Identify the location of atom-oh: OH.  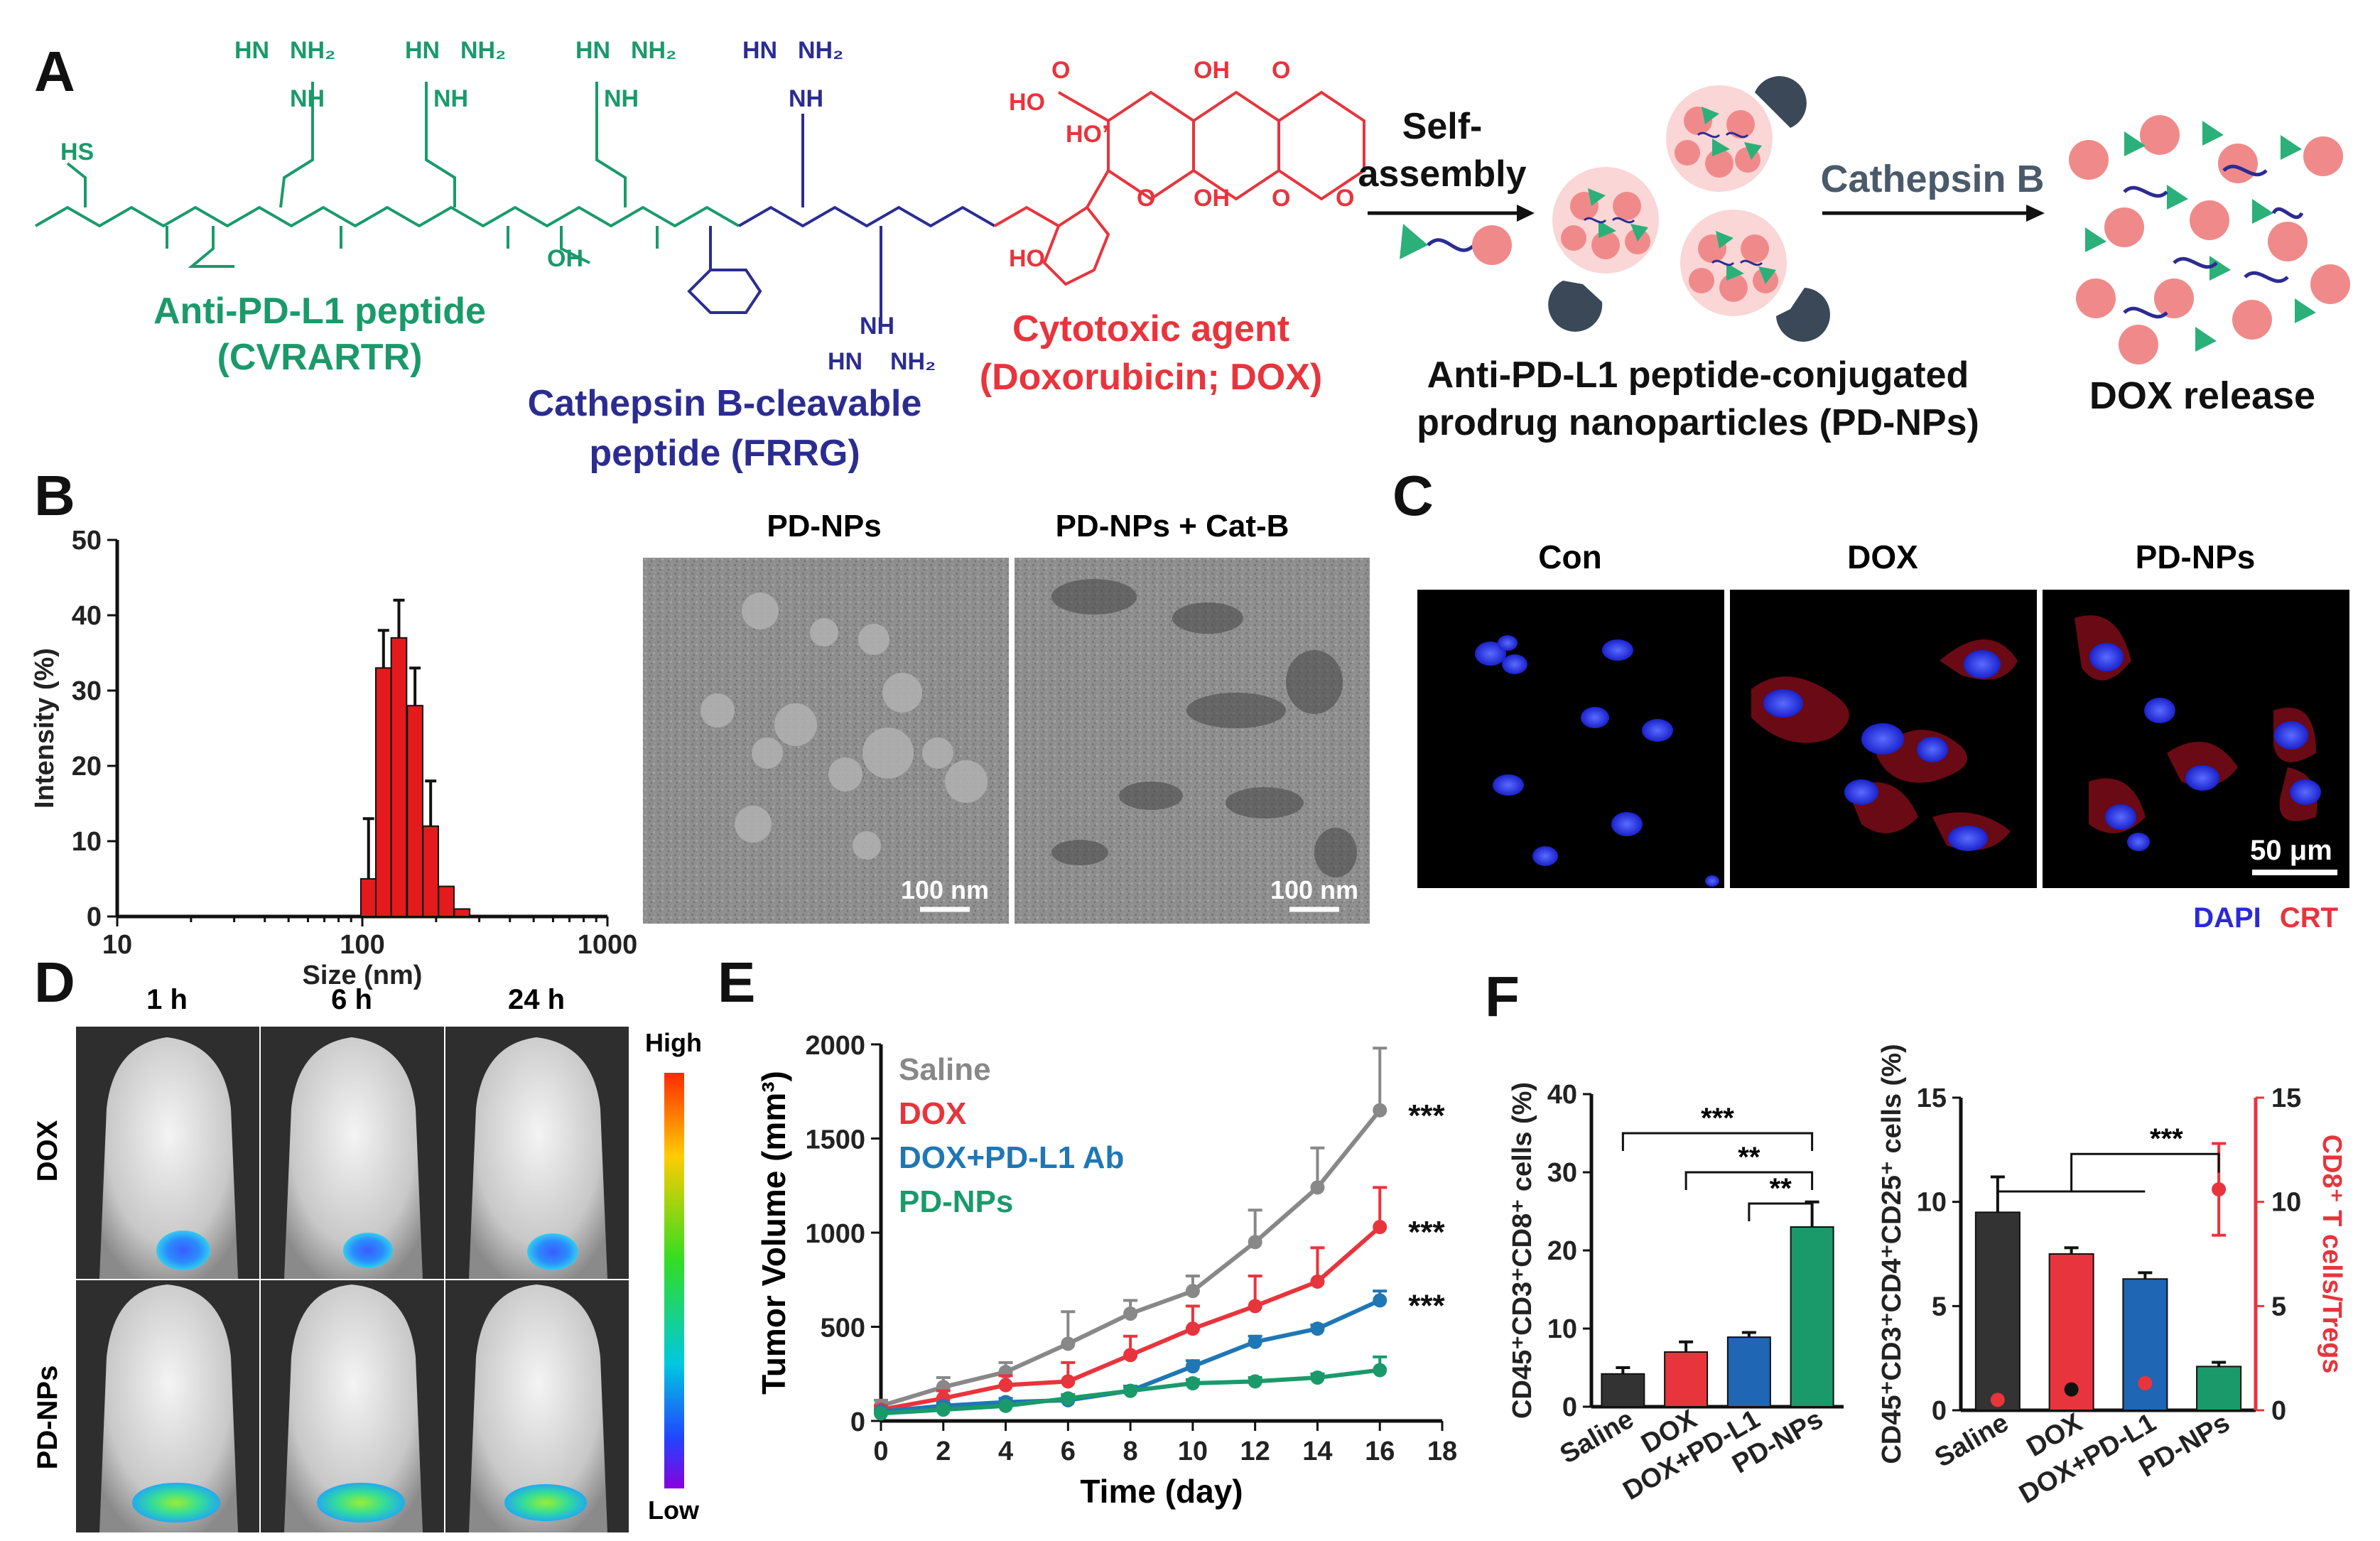
(565, 258).